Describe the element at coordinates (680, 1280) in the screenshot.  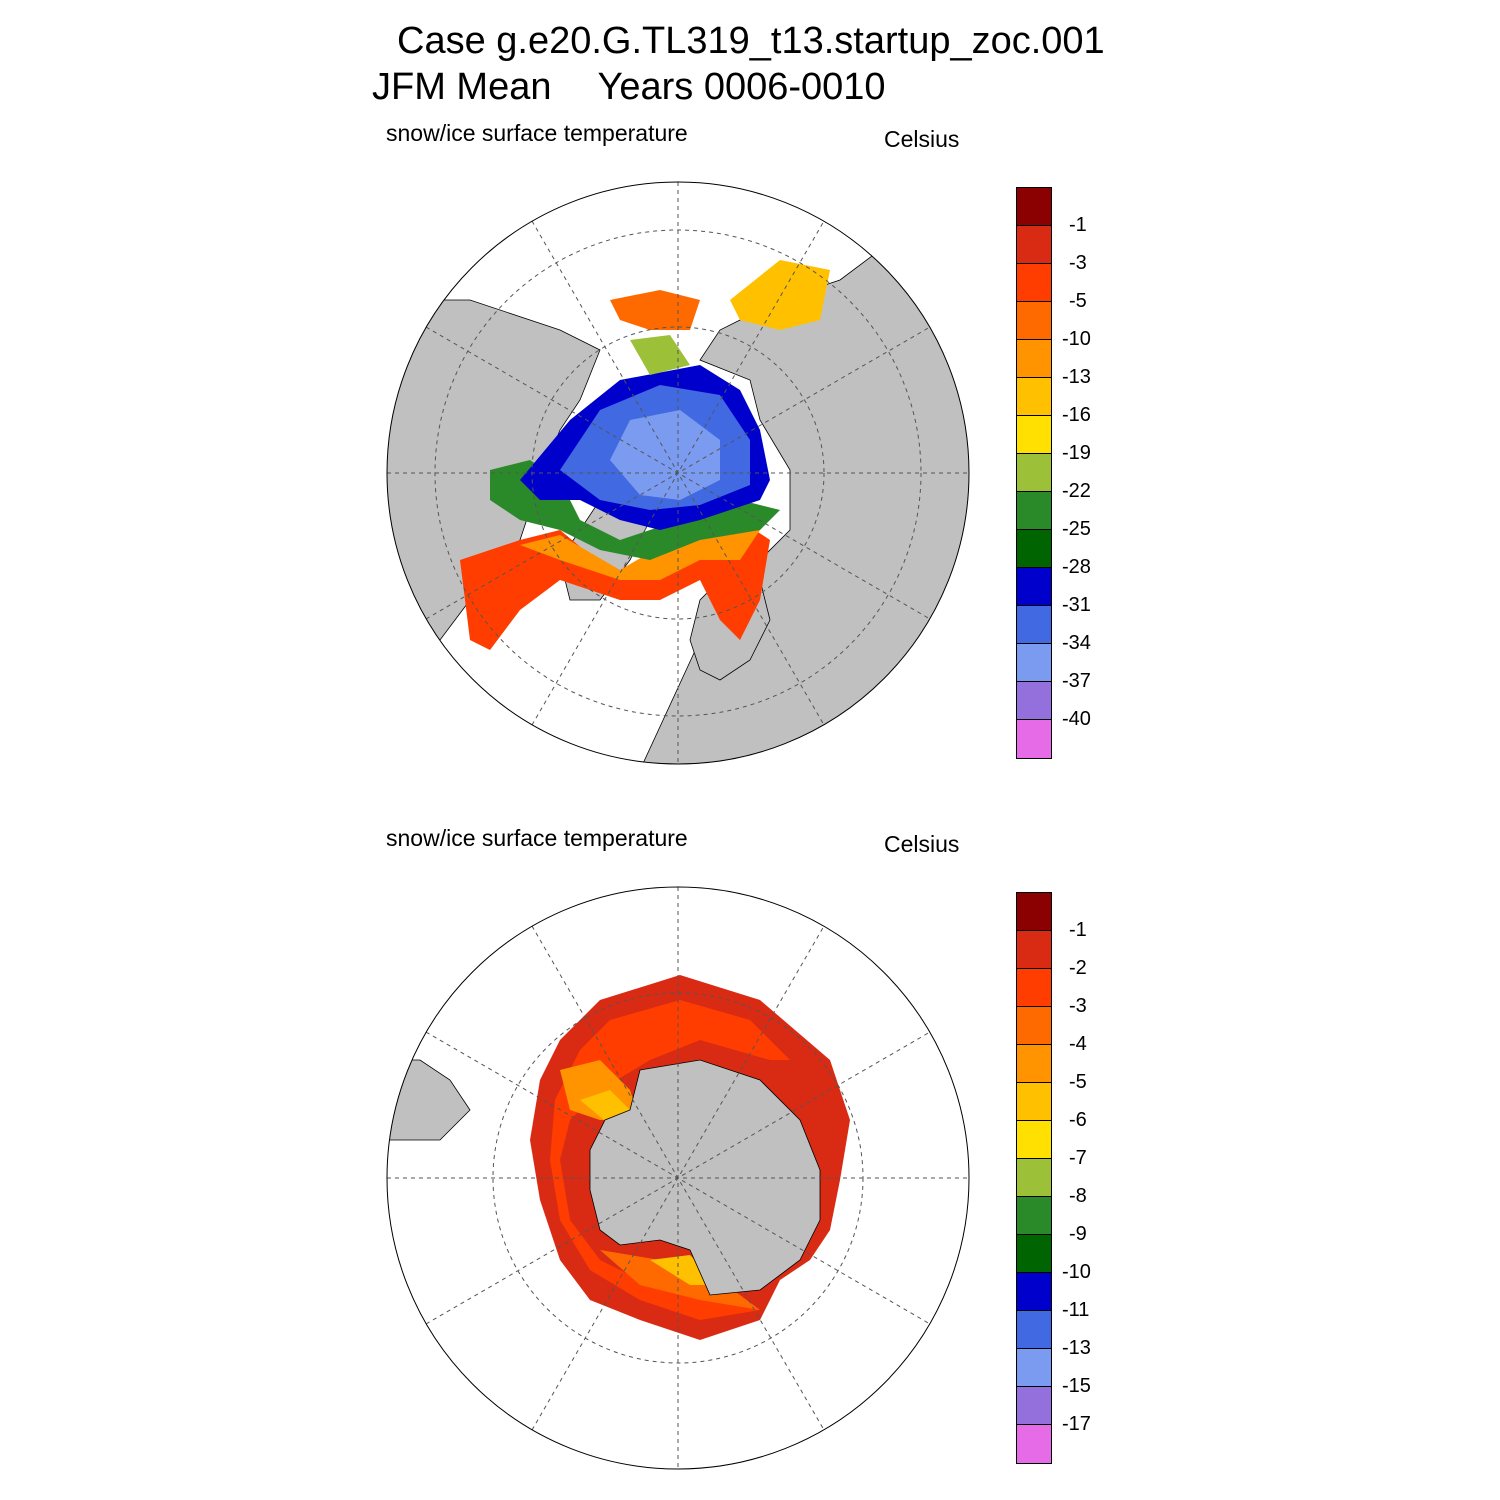
I see `ice-ross-orange` at that location.